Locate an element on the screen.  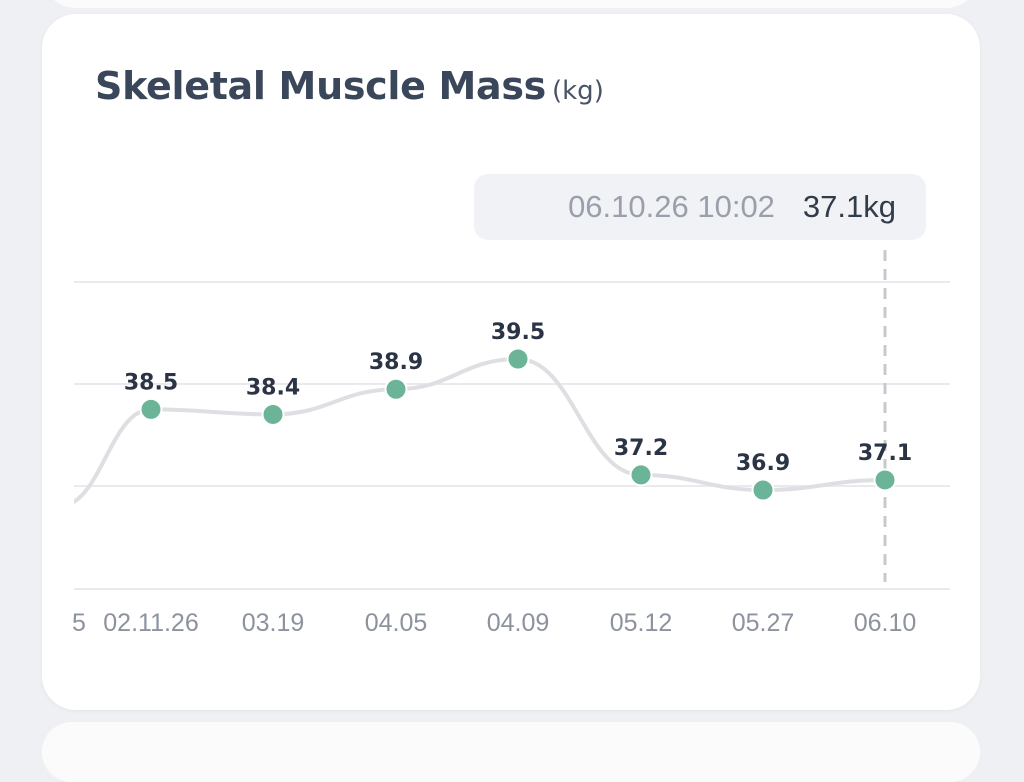
x-tick-label: 02.11.26 is located at coordinates (150, 623).